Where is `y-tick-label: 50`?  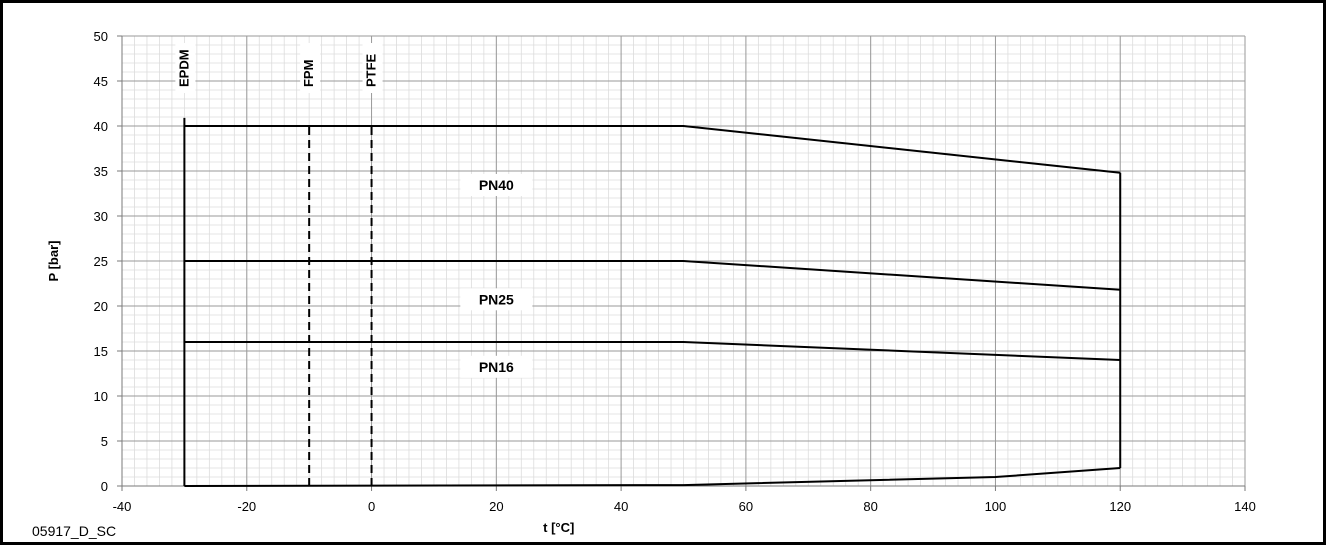 y-tick-label: 50 is located at coordinates (101, 36).